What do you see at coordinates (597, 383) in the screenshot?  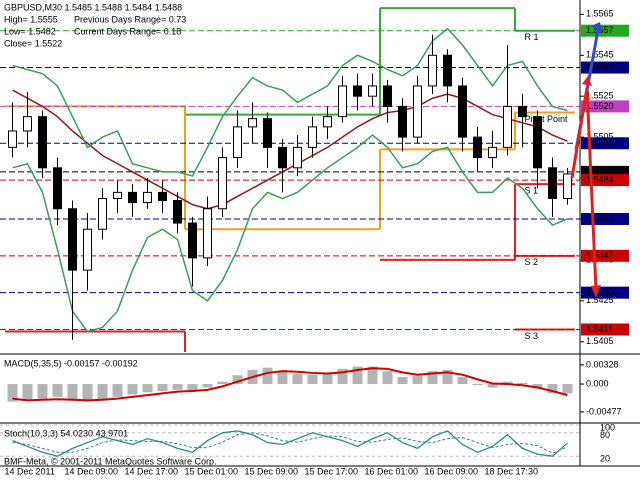 I see `y-tick-label: 0.000` at bounding box center [597, 383].